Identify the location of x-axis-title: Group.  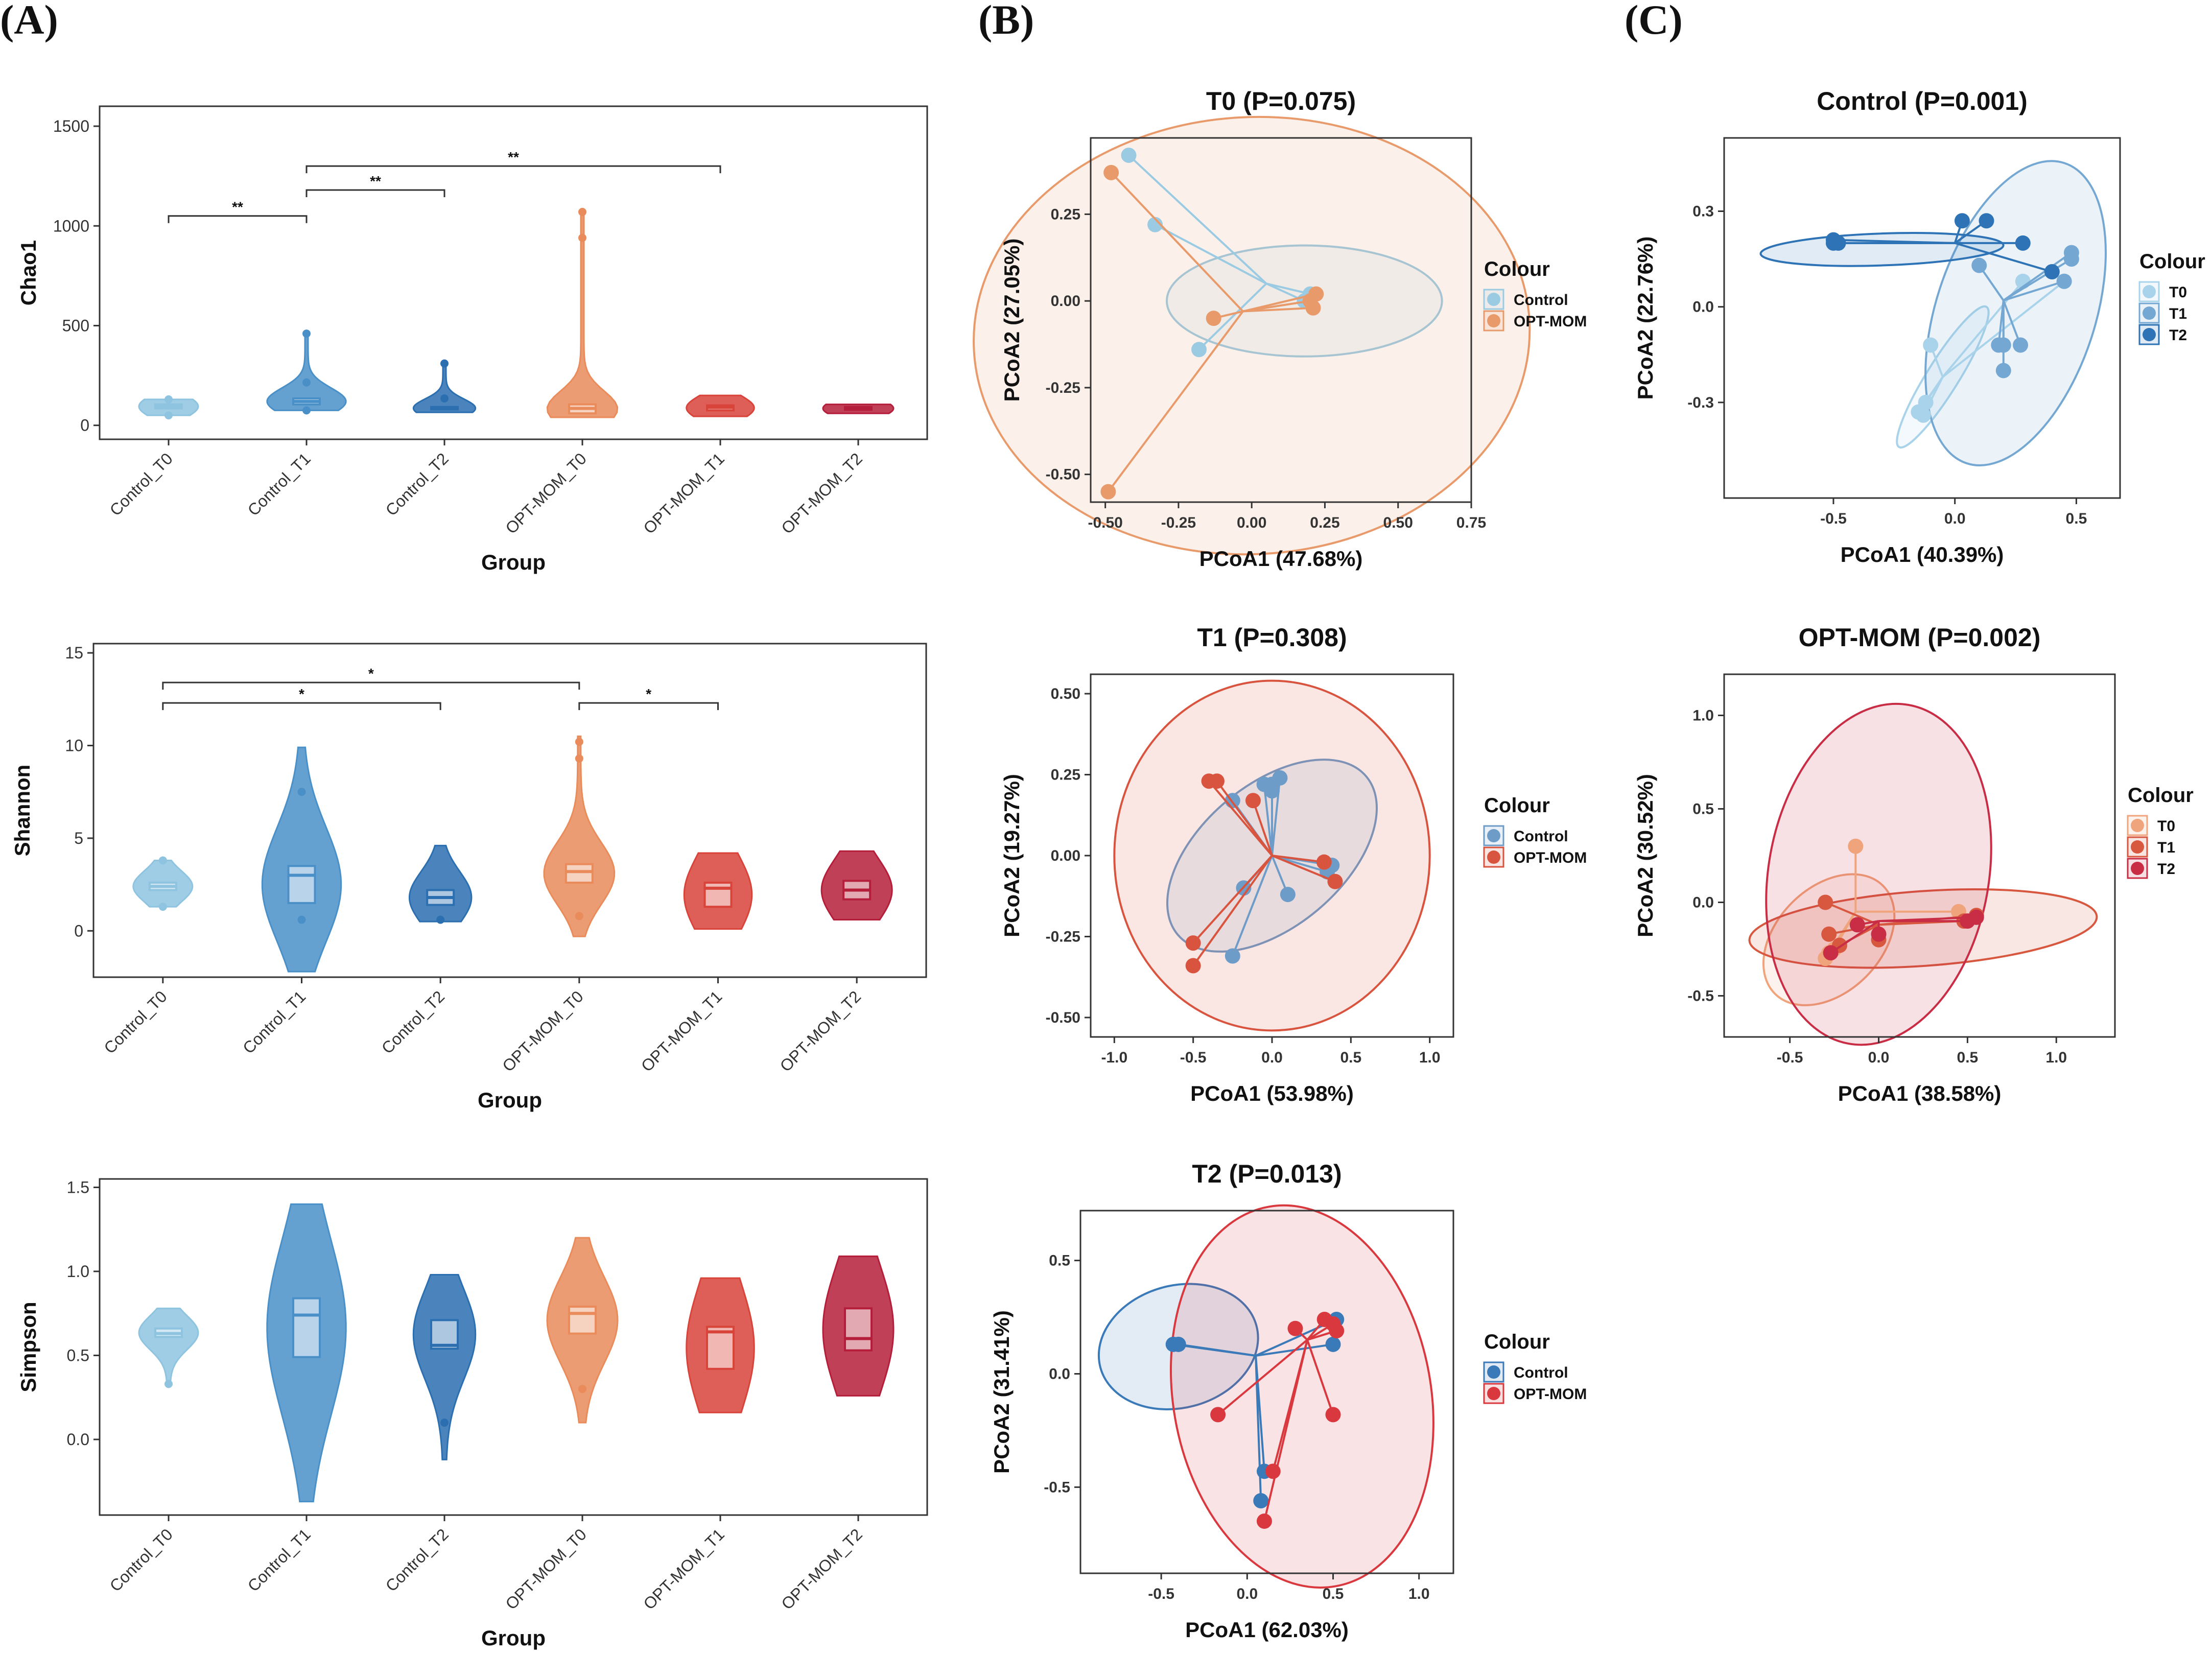
(513, 562).